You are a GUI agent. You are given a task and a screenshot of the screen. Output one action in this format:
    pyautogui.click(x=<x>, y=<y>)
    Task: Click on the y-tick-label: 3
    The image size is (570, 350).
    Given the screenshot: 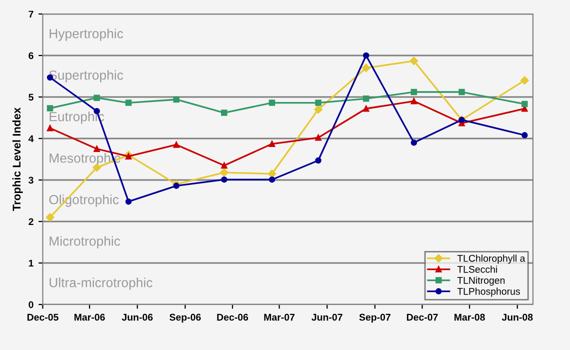 What is the action you would take?
    pyautogui.click(x=31, y=180)
    